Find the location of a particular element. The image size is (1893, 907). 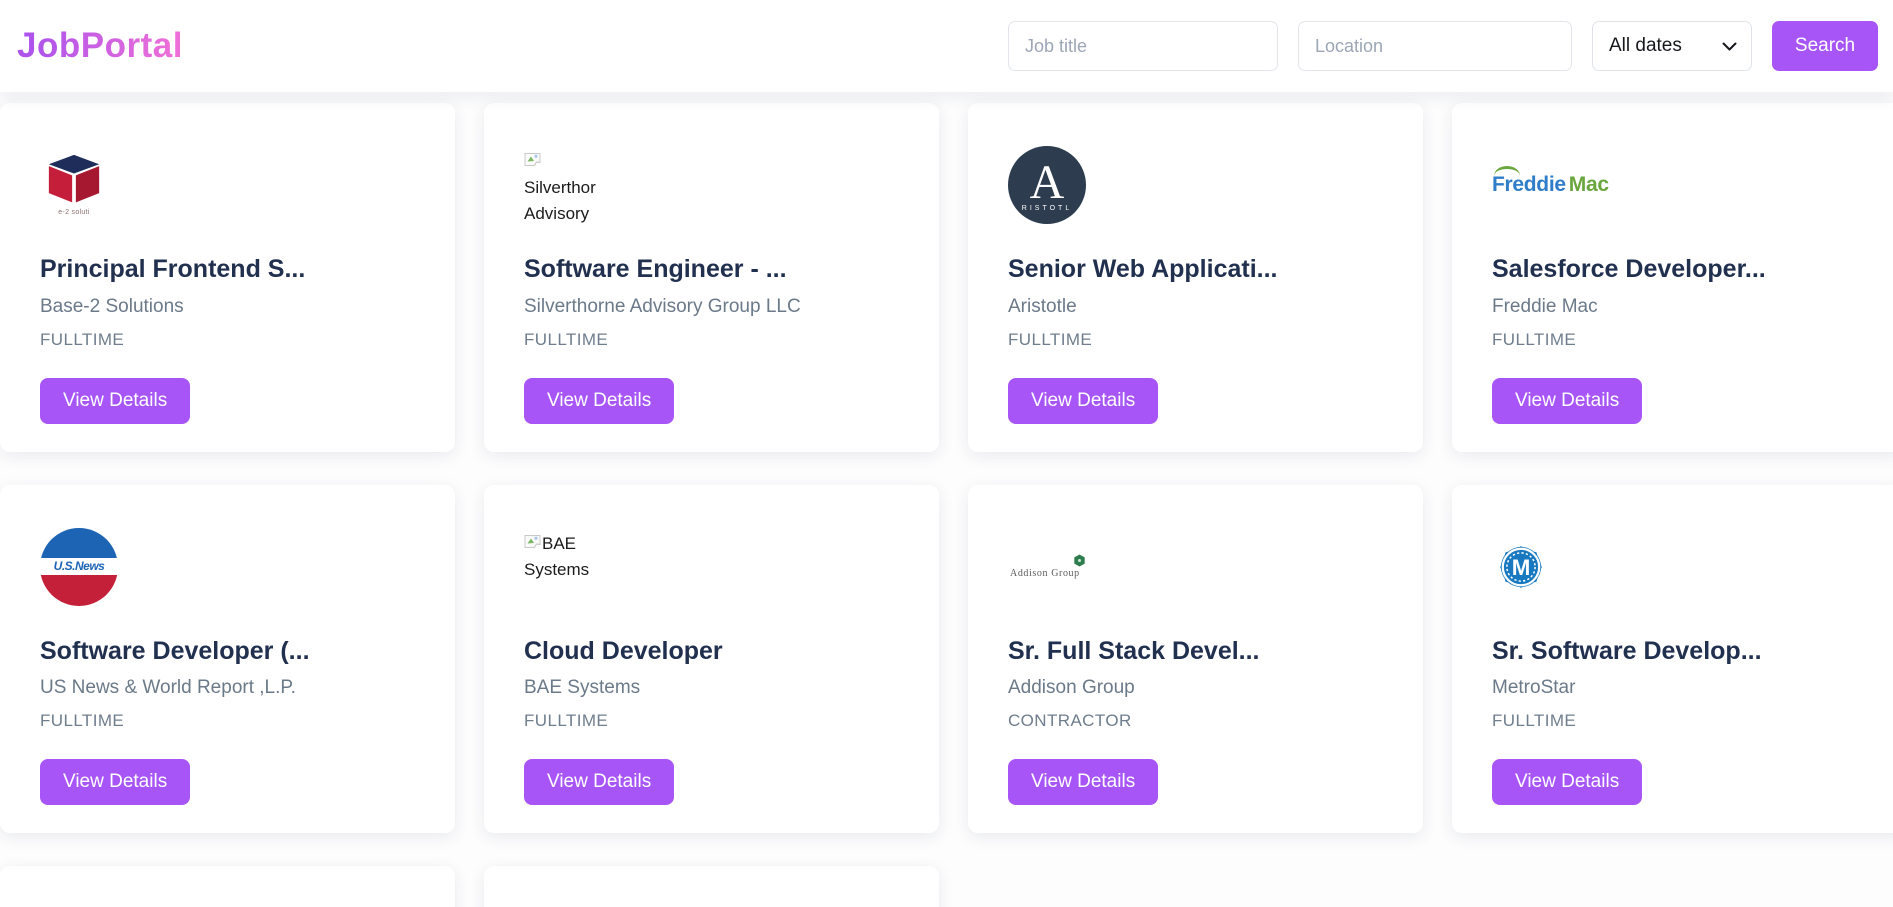

metrostar-badge-icon: M is located at coordinates (1521, 566).